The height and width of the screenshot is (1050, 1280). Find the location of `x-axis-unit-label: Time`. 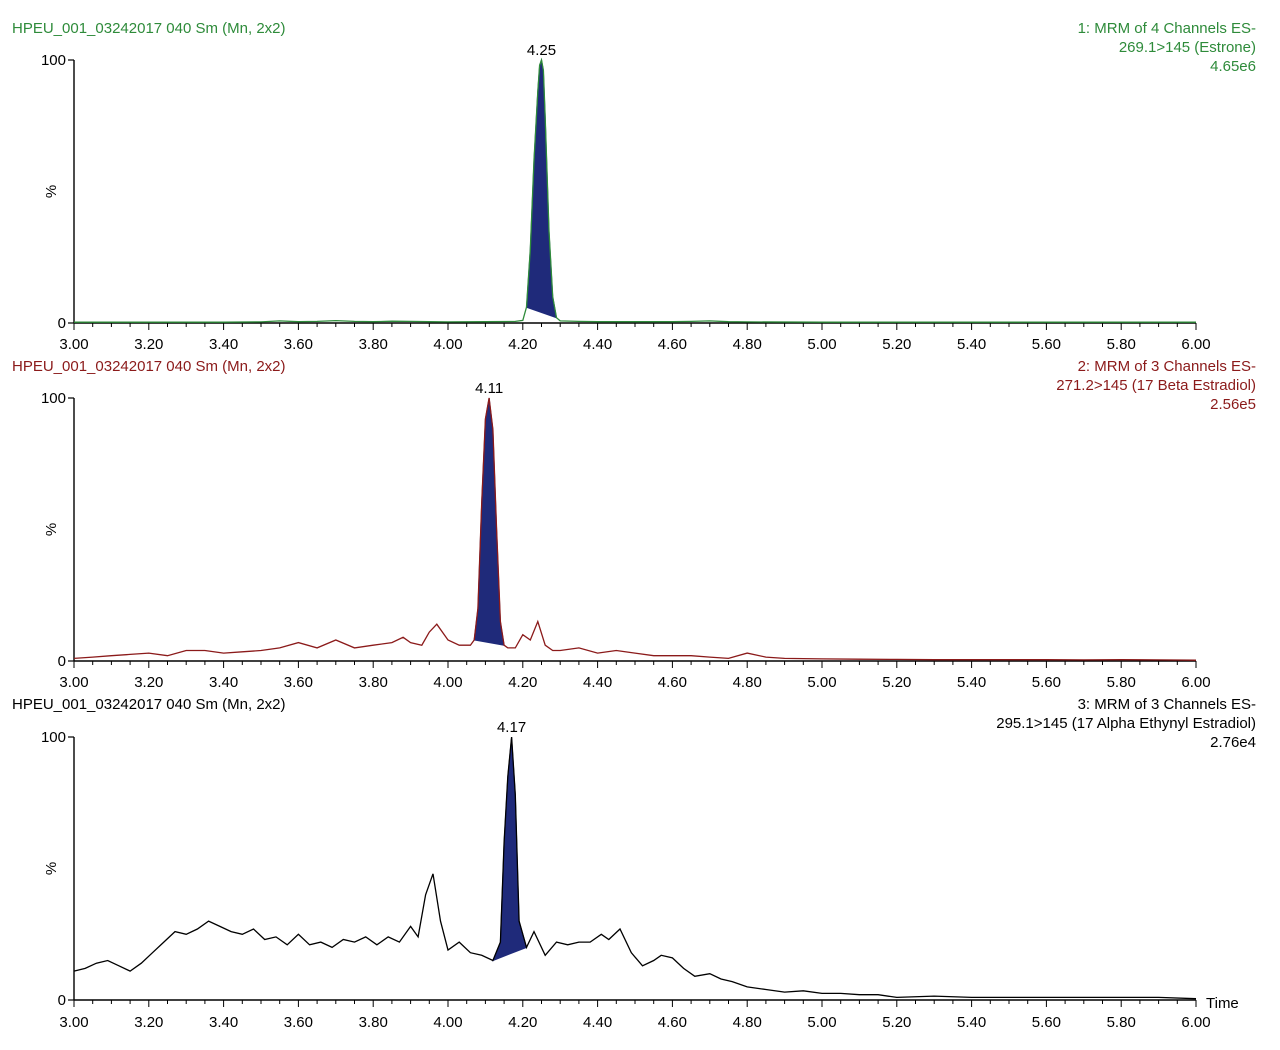

x-axis-unit-label: Time is located at coordinates (1222, 1003).